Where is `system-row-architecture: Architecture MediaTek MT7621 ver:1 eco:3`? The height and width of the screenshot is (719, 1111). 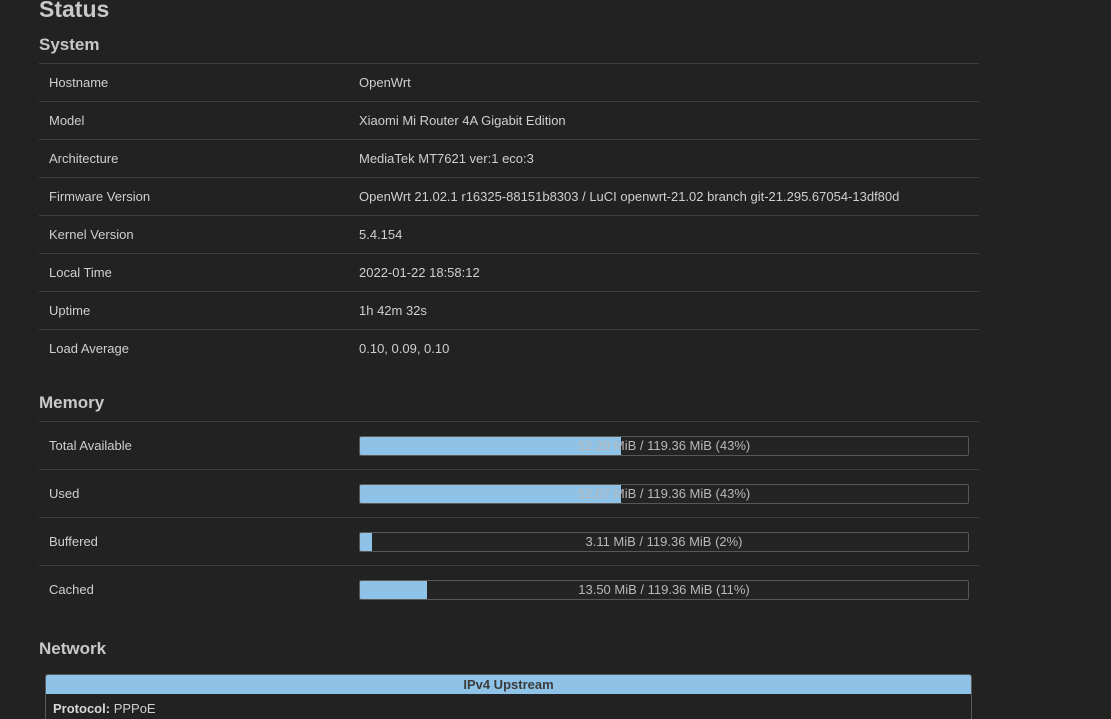
system-row-architecture: Architecture MediaTek MT7621 ver:1 eco:3 is located at coordinates (509, 158).